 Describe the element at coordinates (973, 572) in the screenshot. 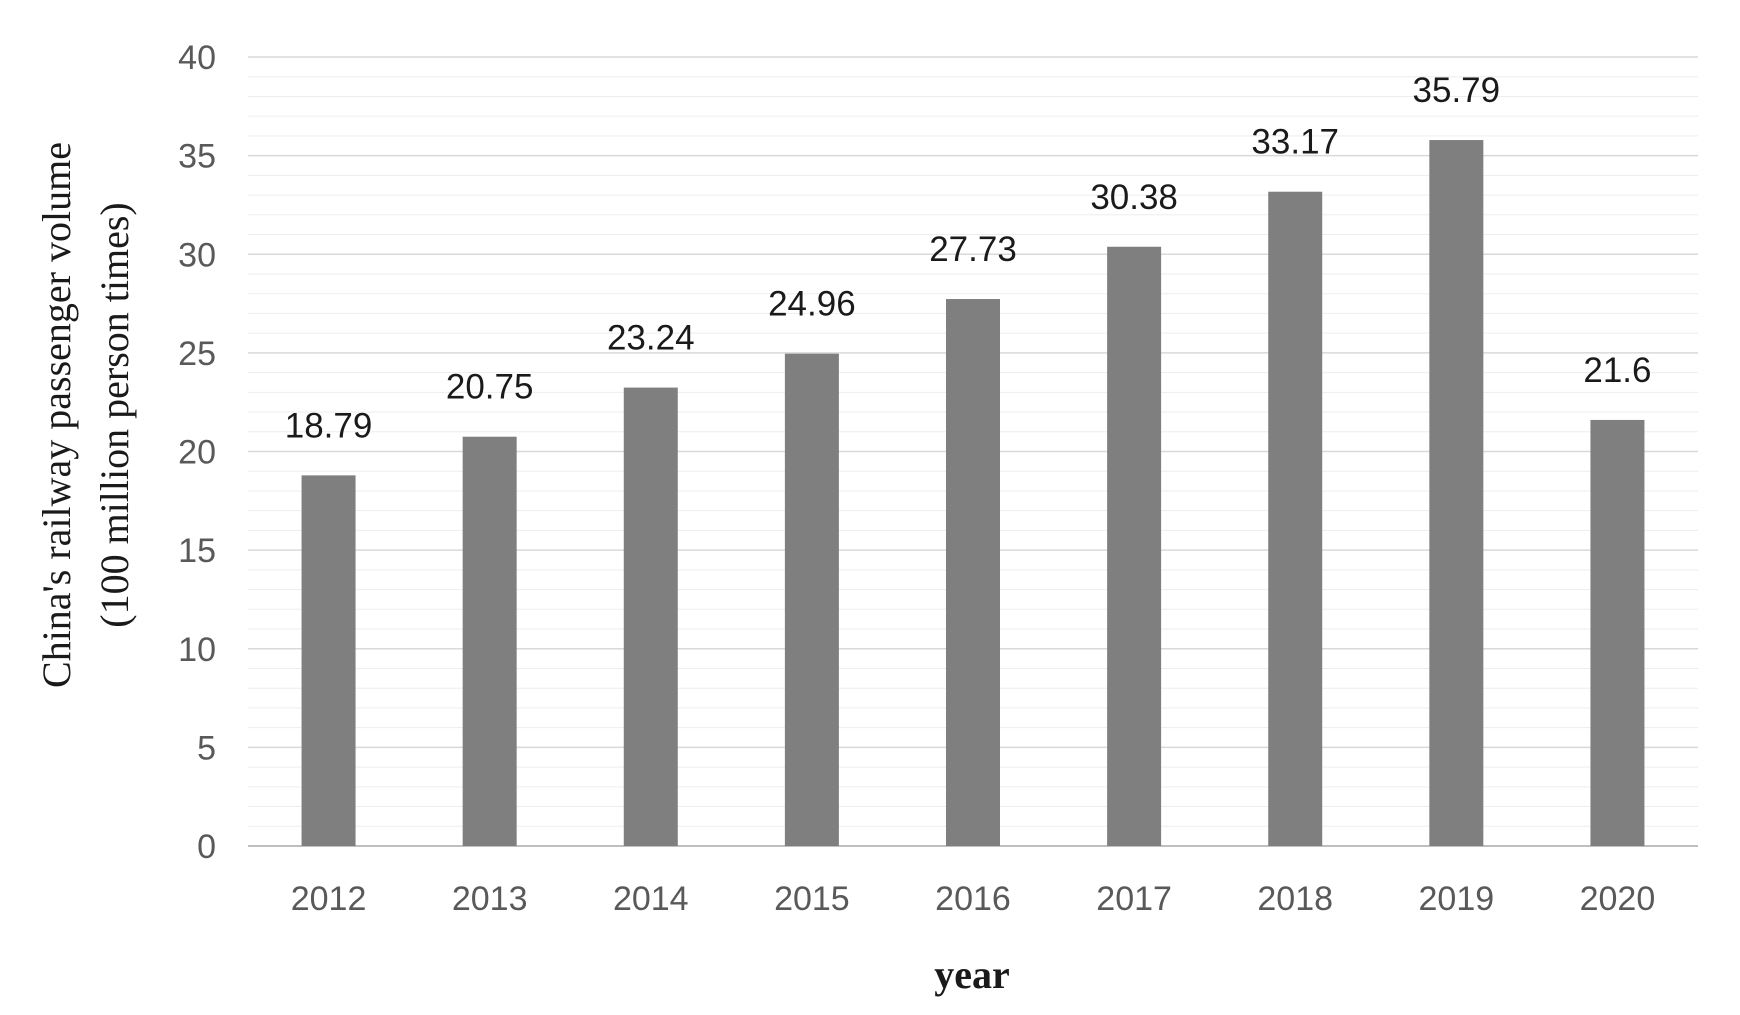

I see `bar-2016` at that location.